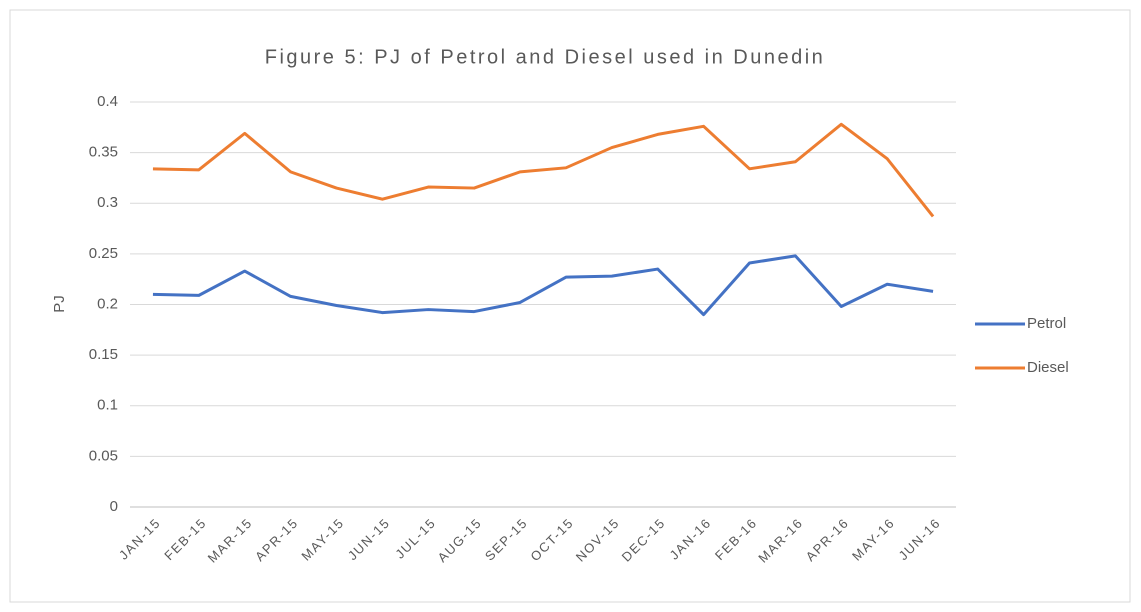 The image size is (1141, 612). I want to click on y-tick-label: 0.4, so click(107, 101).